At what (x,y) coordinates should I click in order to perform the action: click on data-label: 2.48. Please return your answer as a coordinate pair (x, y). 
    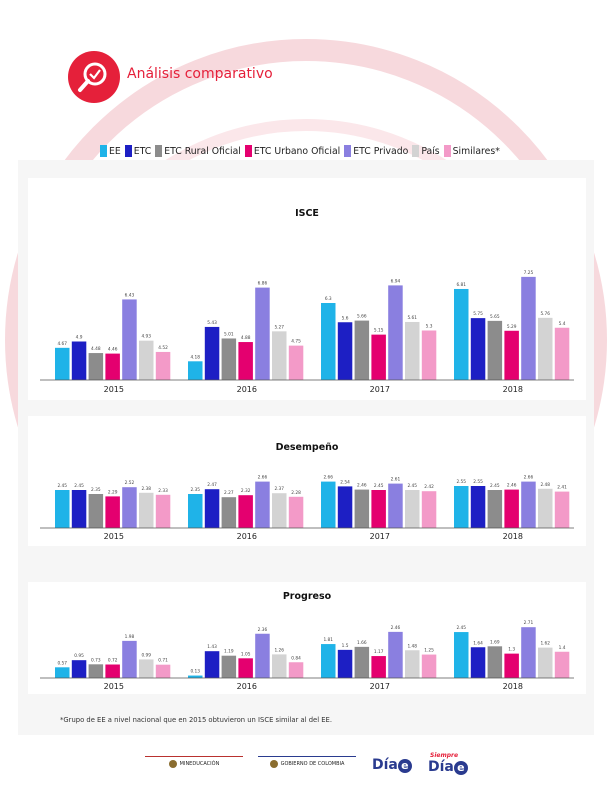
    Looking at the image, I should click on (545, 485).